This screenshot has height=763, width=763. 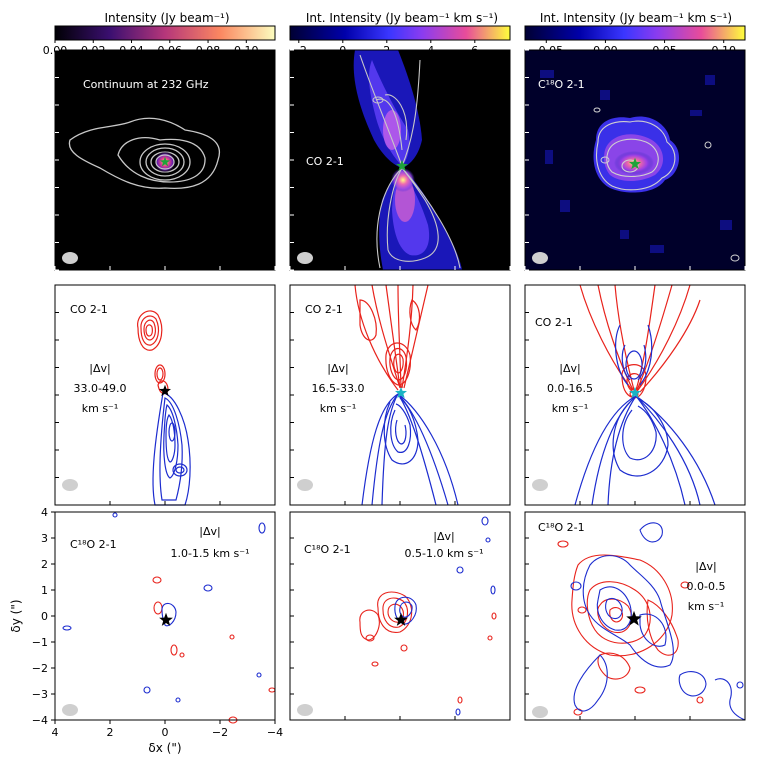 What do you see at coordinates (100, 388) in the screenshot?
I see `dv-range: 33.0-49.0` at bounding box center [100, 388].